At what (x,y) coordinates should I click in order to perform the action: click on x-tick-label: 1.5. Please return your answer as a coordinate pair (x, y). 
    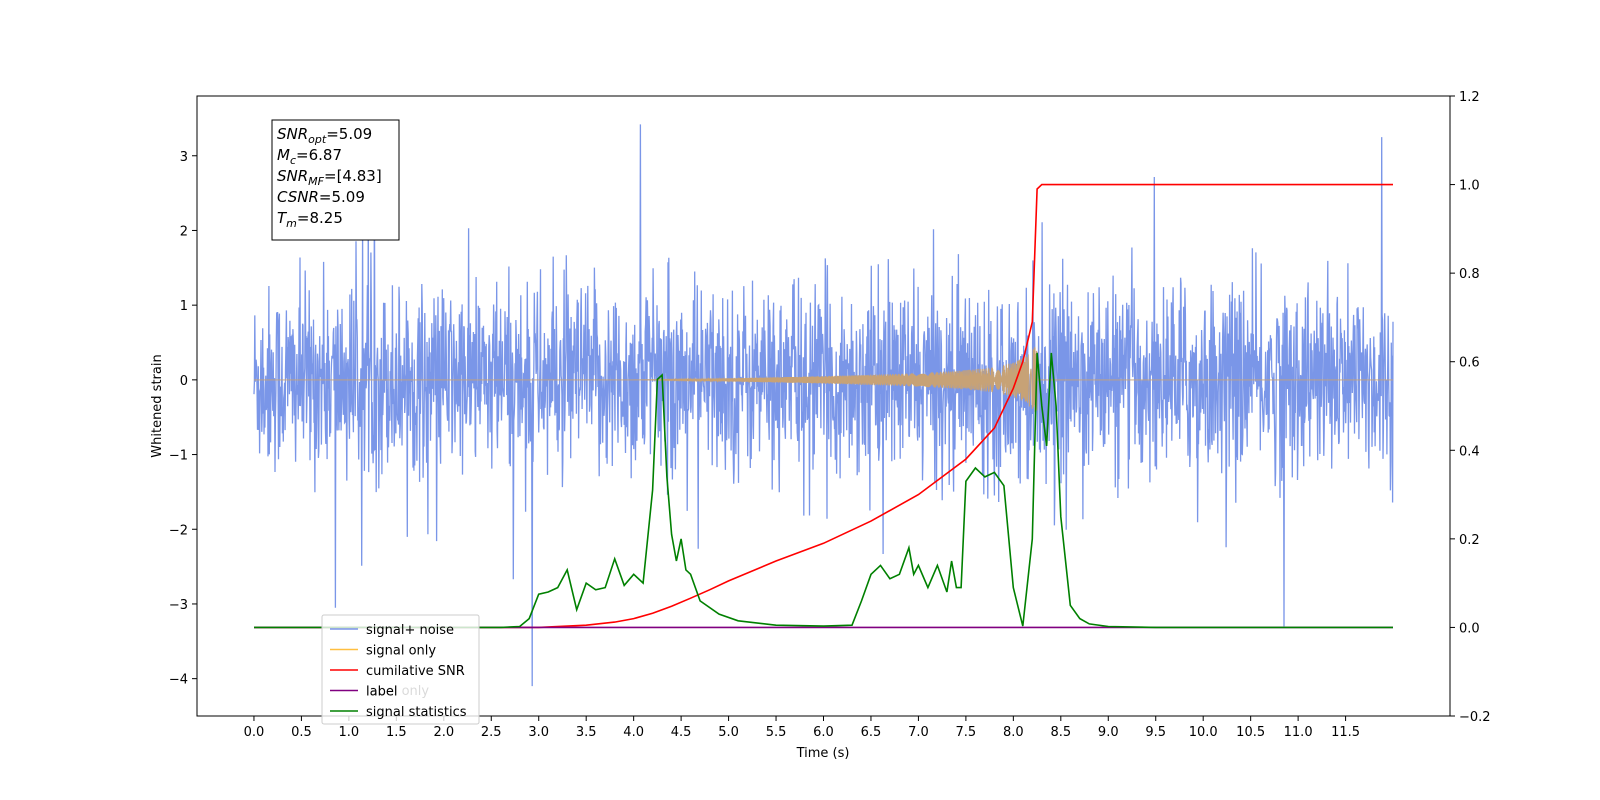
    Looking at the image, I should click on (396, 732).